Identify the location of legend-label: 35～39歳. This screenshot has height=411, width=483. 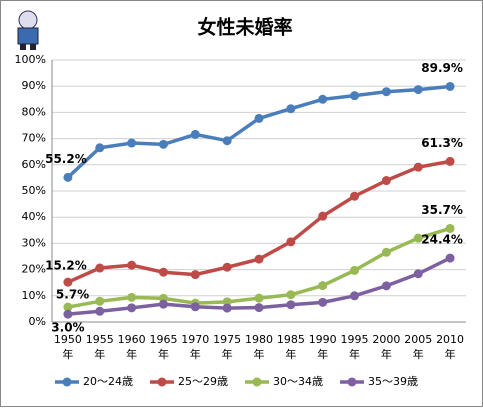
(393, 381).